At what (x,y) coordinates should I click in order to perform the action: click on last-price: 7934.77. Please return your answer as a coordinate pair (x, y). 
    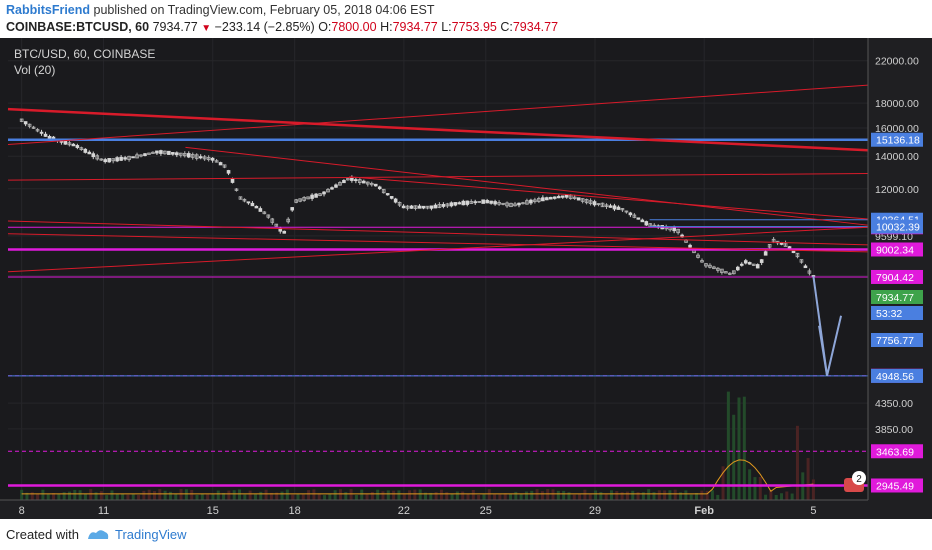
    Looking at the image, I should click on (175, 27).